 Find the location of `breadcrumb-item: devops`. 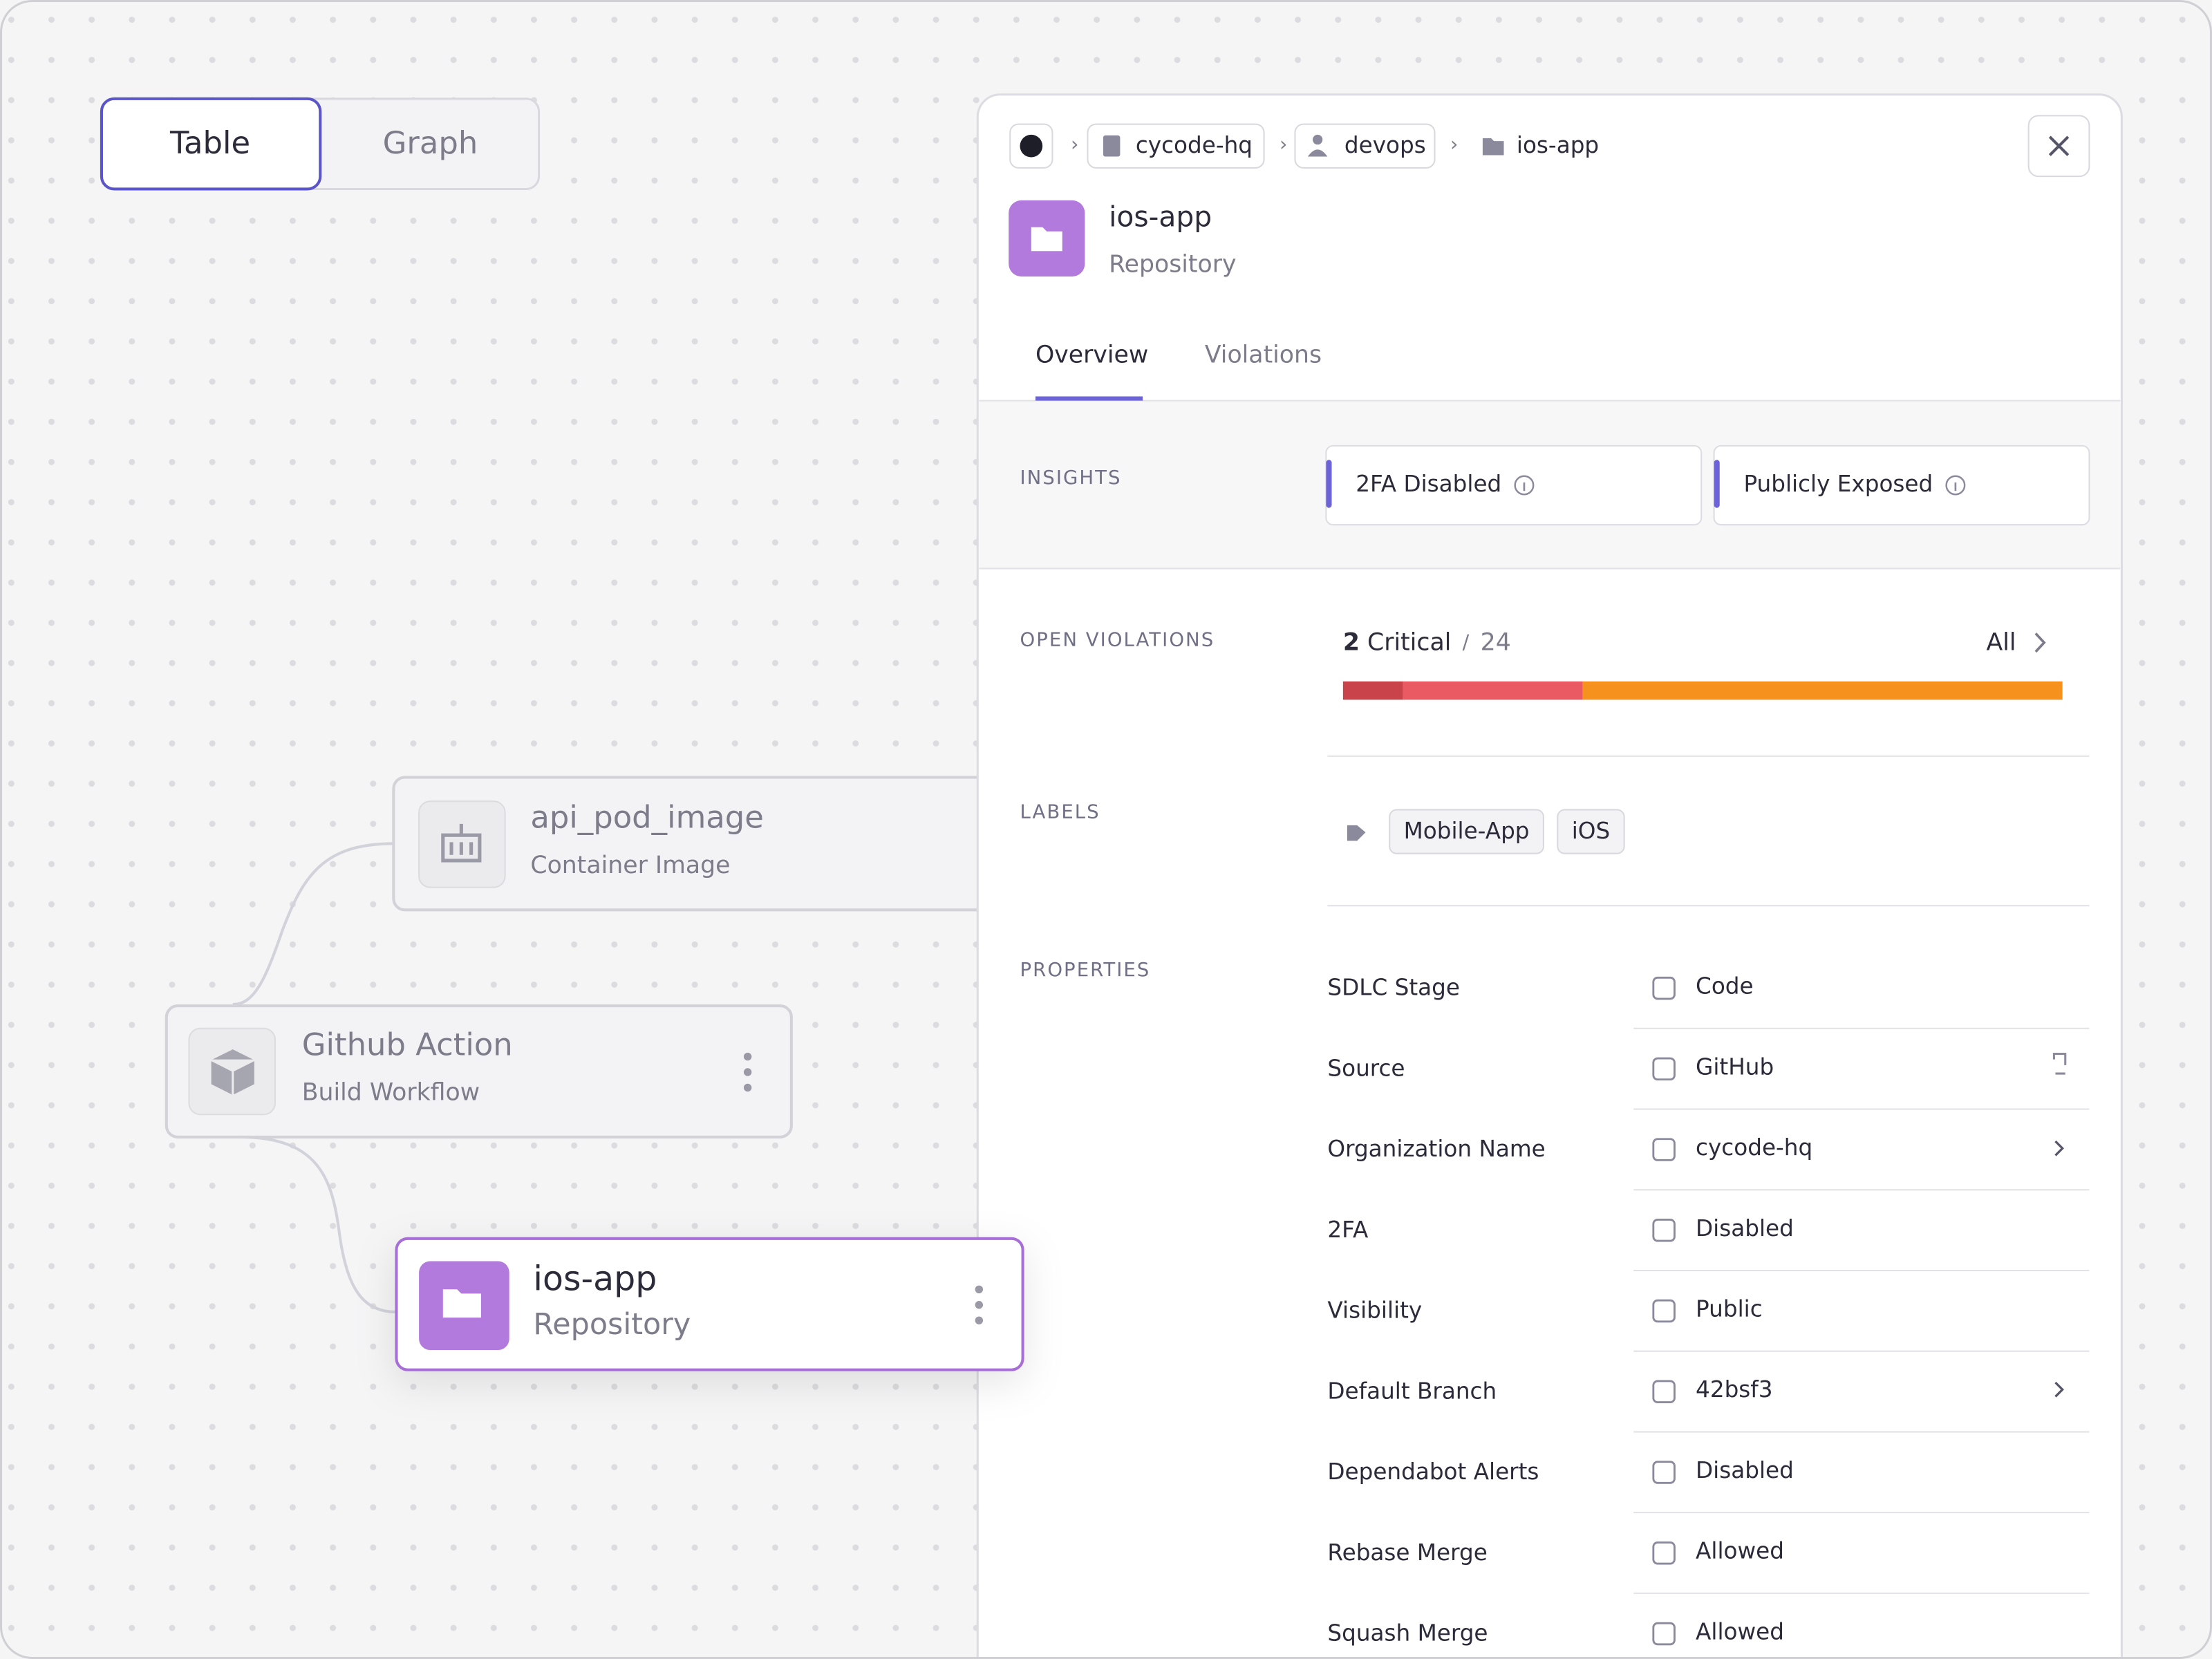

breadcrumb-item: devops is located at coordinates (1385, 145).